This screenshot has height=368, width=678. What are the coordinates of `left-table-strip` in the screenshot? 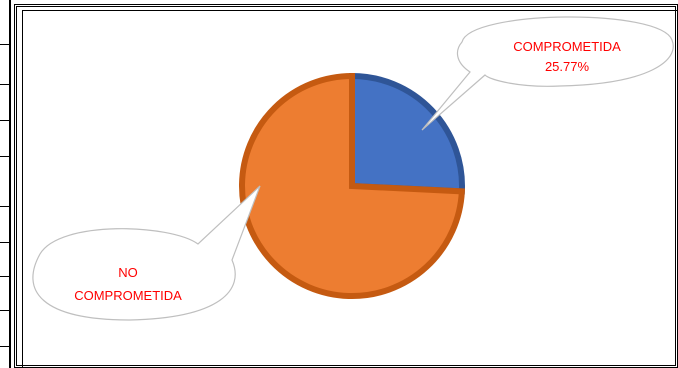 It's located at (5, 184).